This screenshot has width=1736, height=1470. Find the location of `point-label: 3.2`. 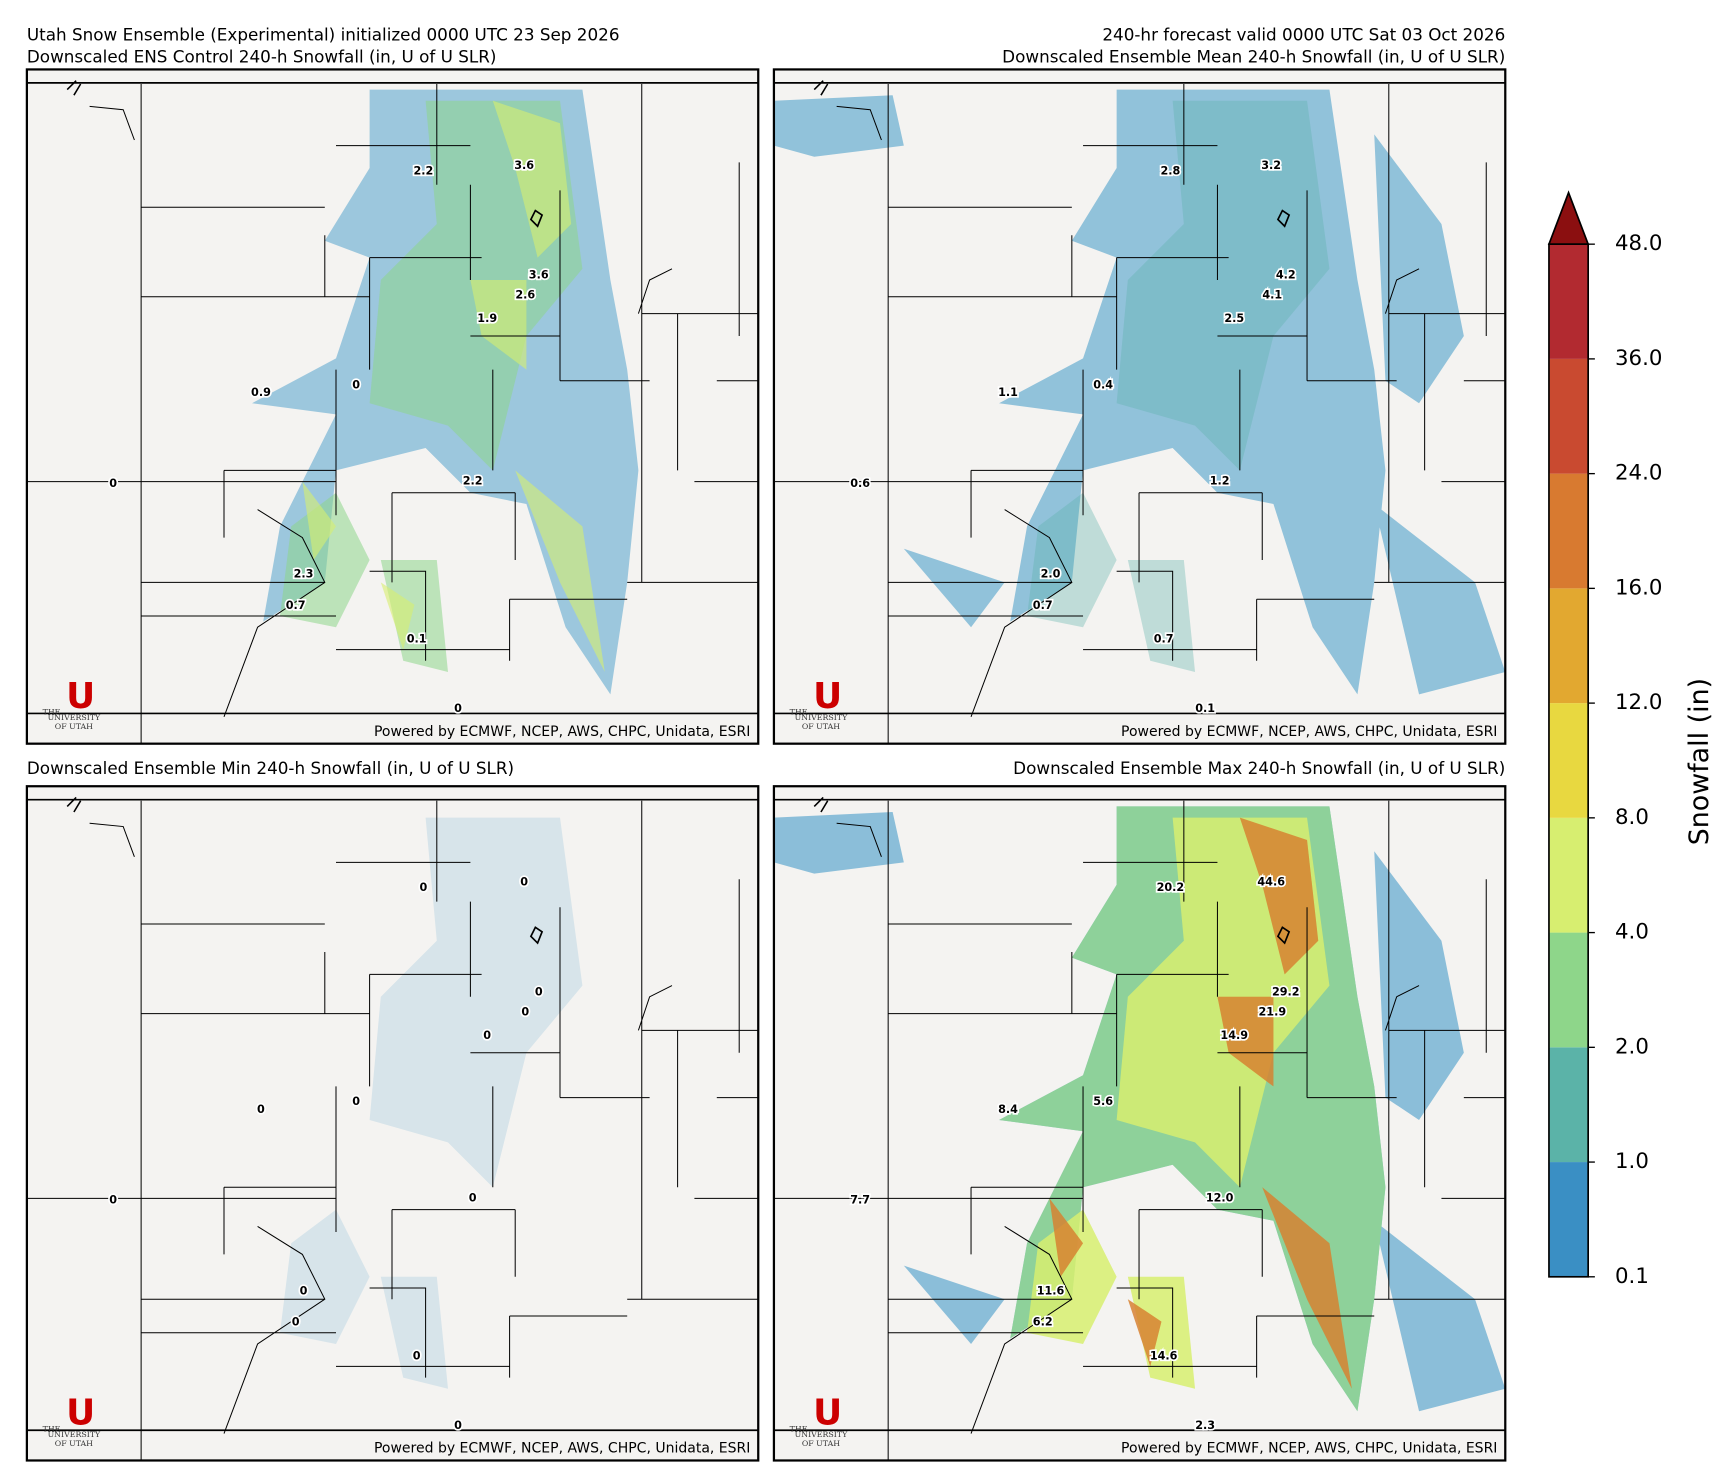

point-label: 3.2 is located at coordinates (1271, 165).